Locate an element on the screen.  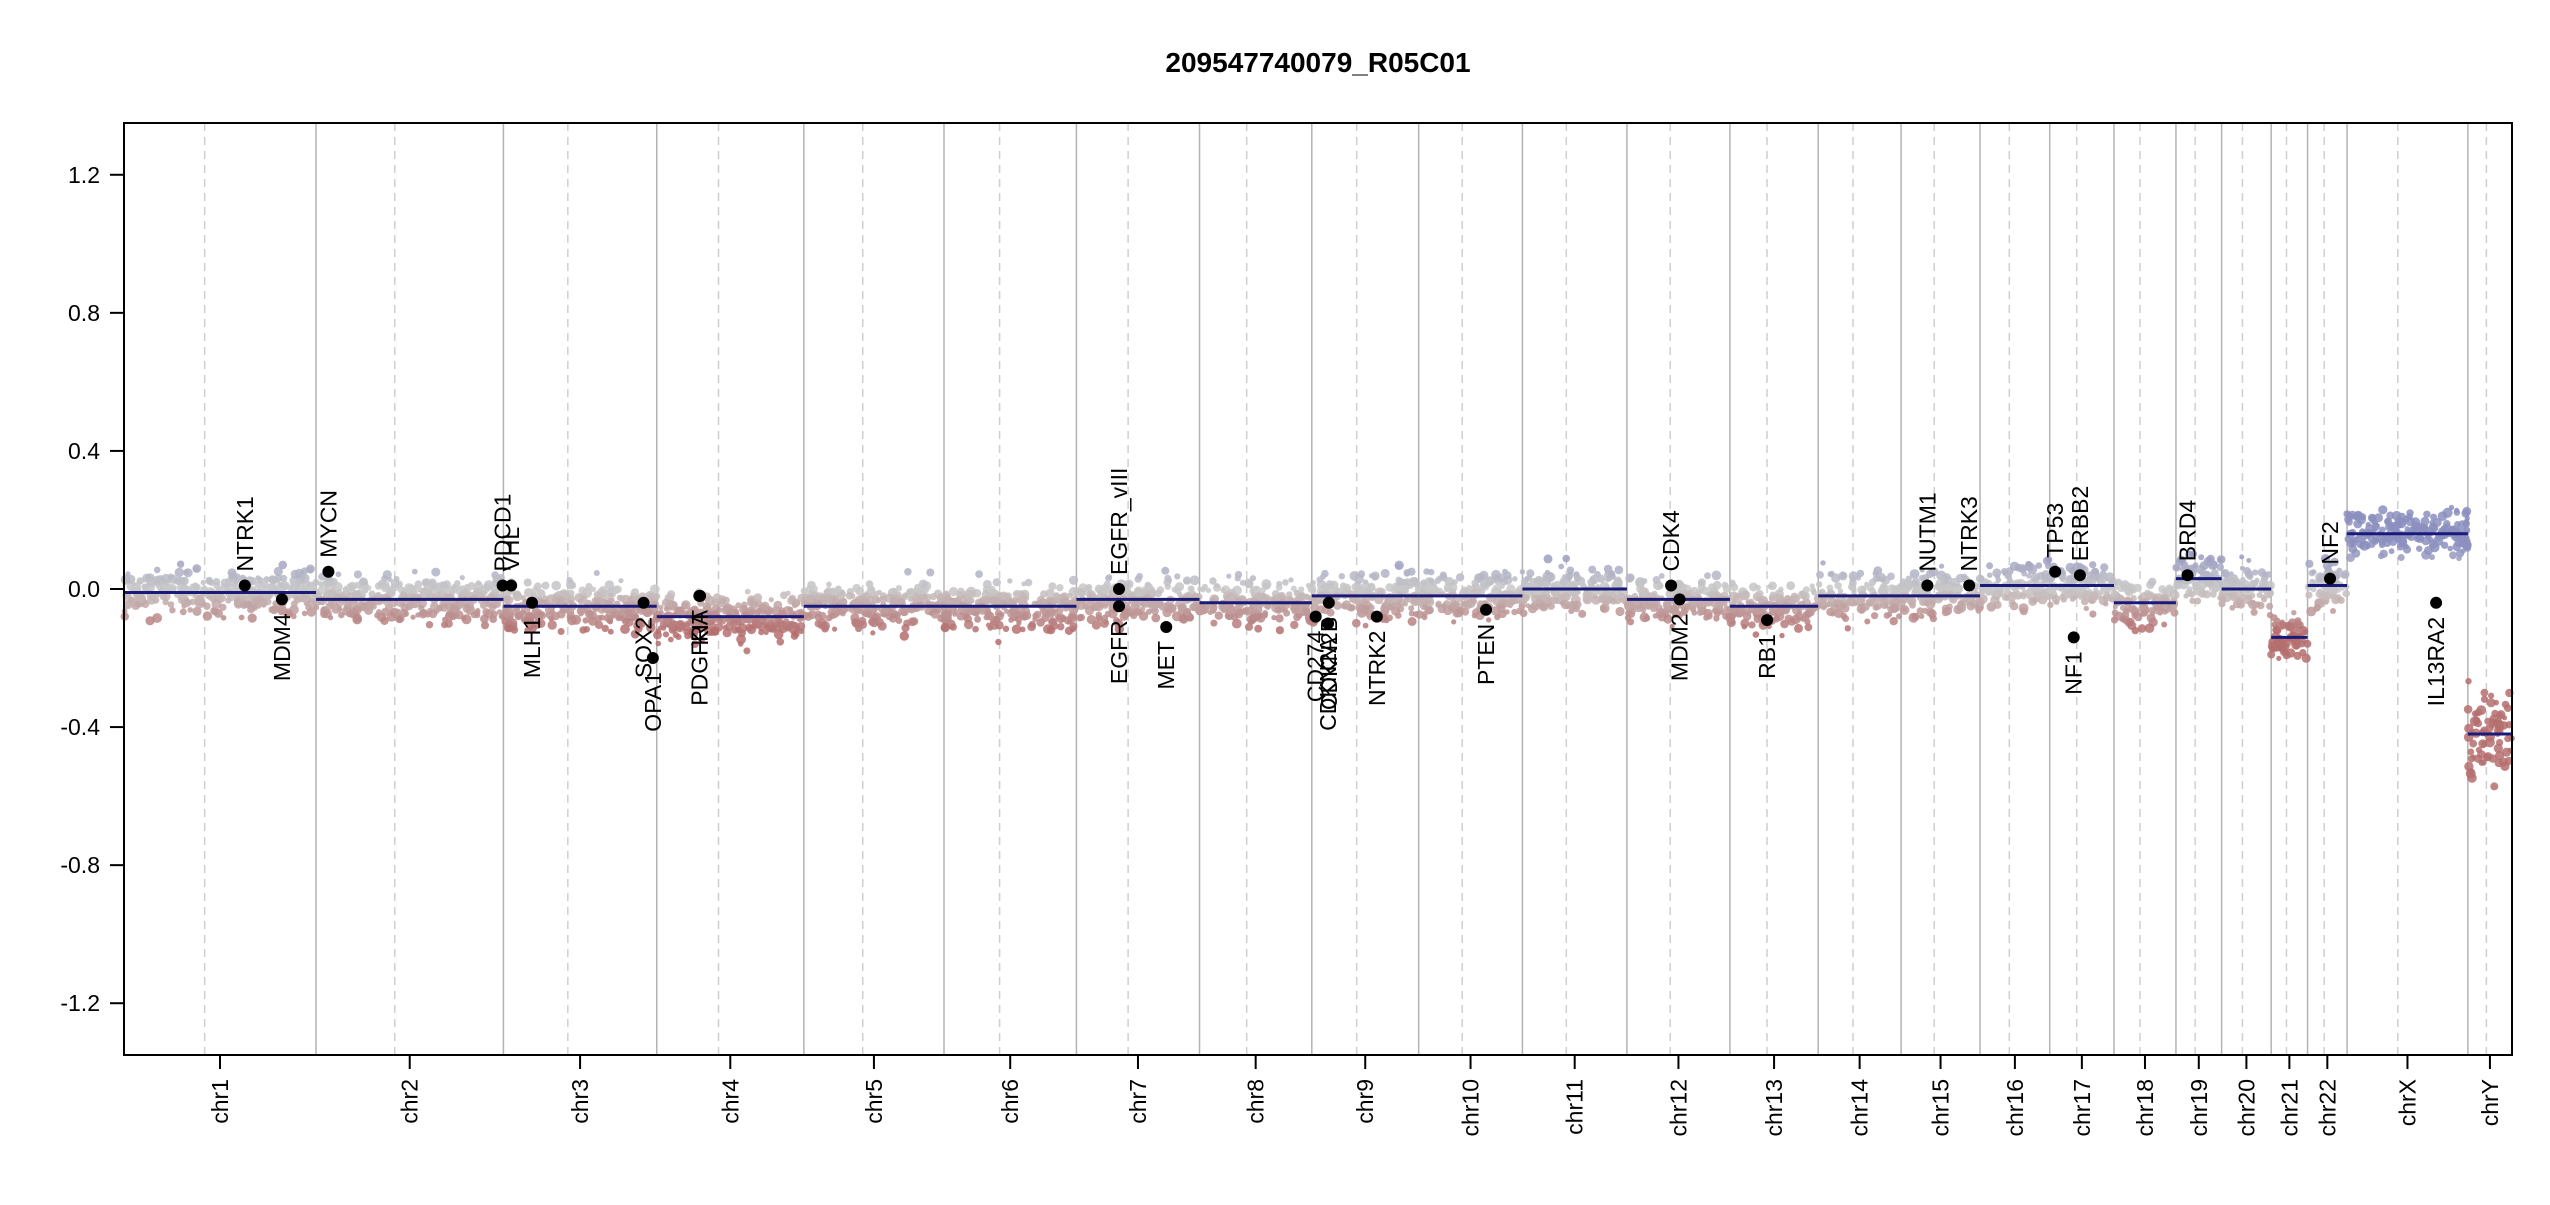
gene-point-EGFR is located at coordinates (1119, 606).